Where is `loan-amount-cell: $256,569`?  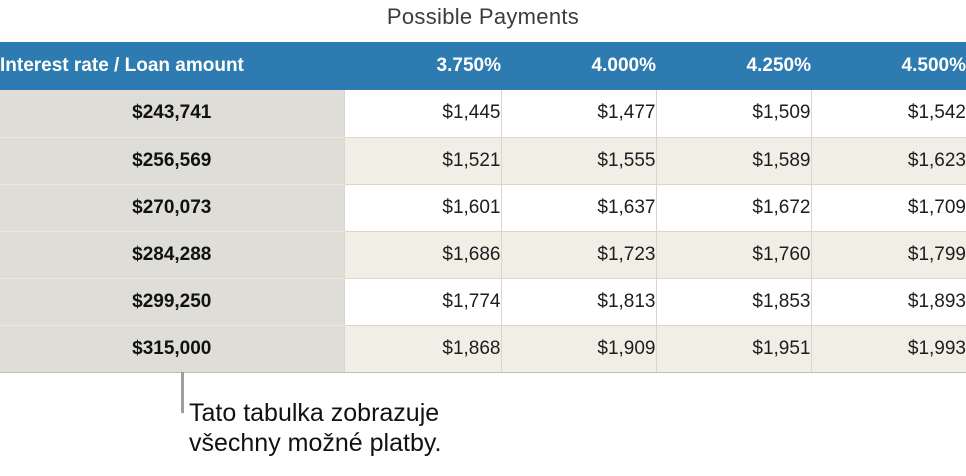
loan-amount-cell: $256,569 is located at coordinates (172, 161).